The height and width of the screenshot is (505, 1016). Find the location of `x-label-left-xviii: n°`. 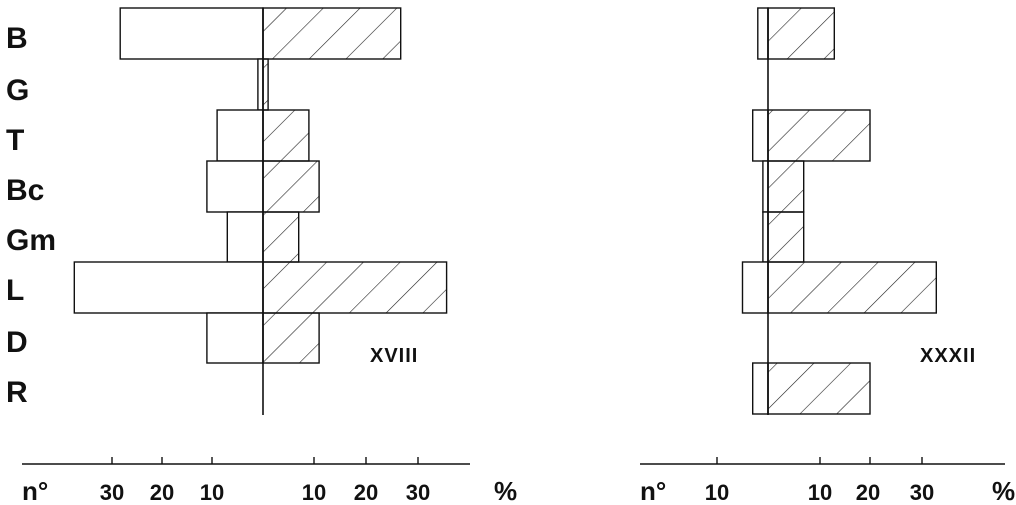

x-label-left-xviii: n° is located at coordinates (35, 490).